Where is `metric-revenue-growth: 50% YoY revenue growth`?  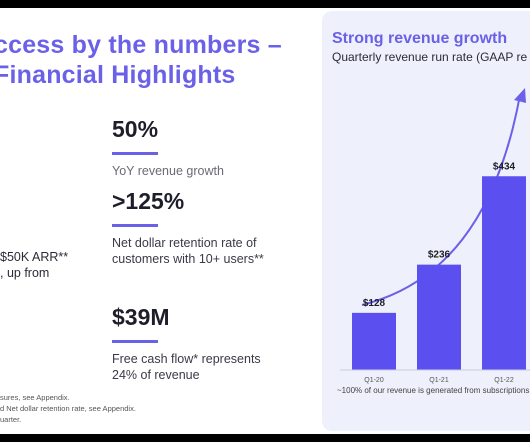 metric-revenue-growth: 50% YoY revenue growth is located at coordinates (168, 147).